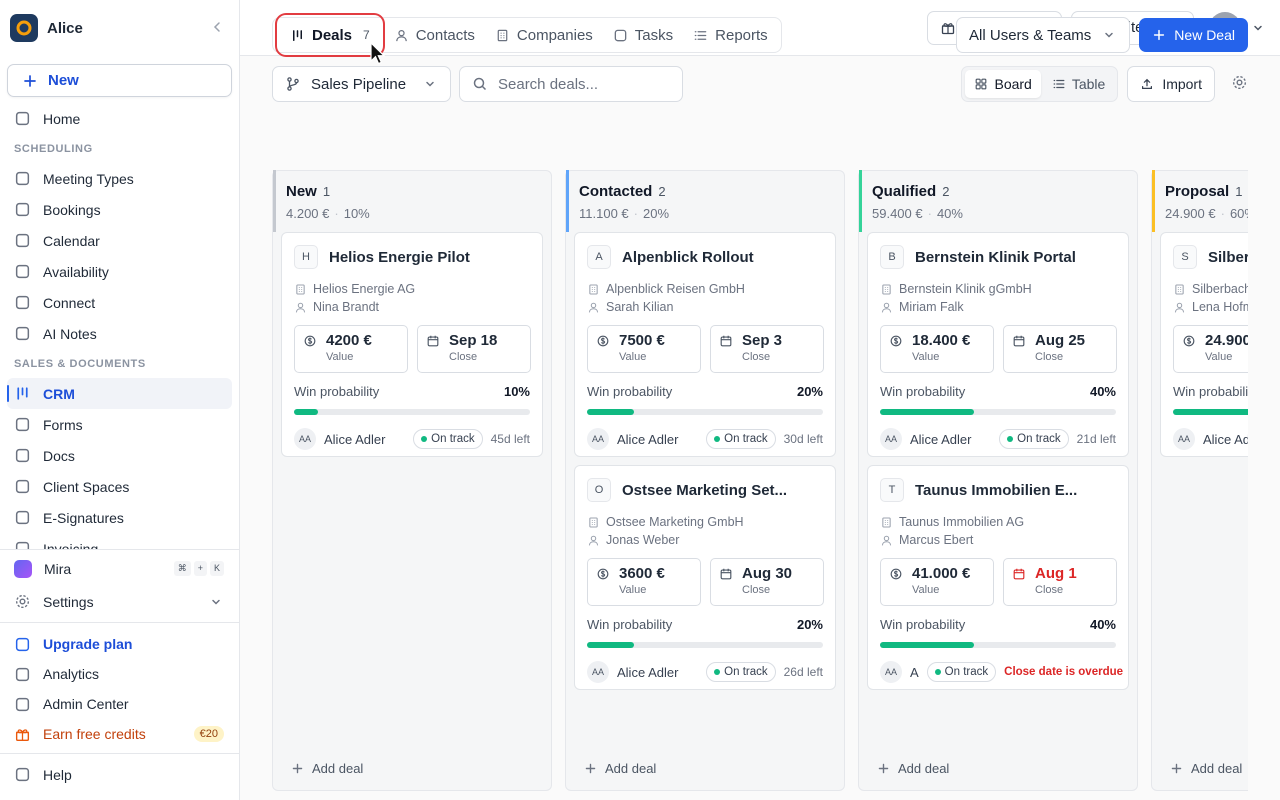 The height and width of the screenshot is (800, 1280). What do you see at coordinates (409, 191) in the screenshot?
I see `column-title-row: New 1` at bounding box center [409, 191].